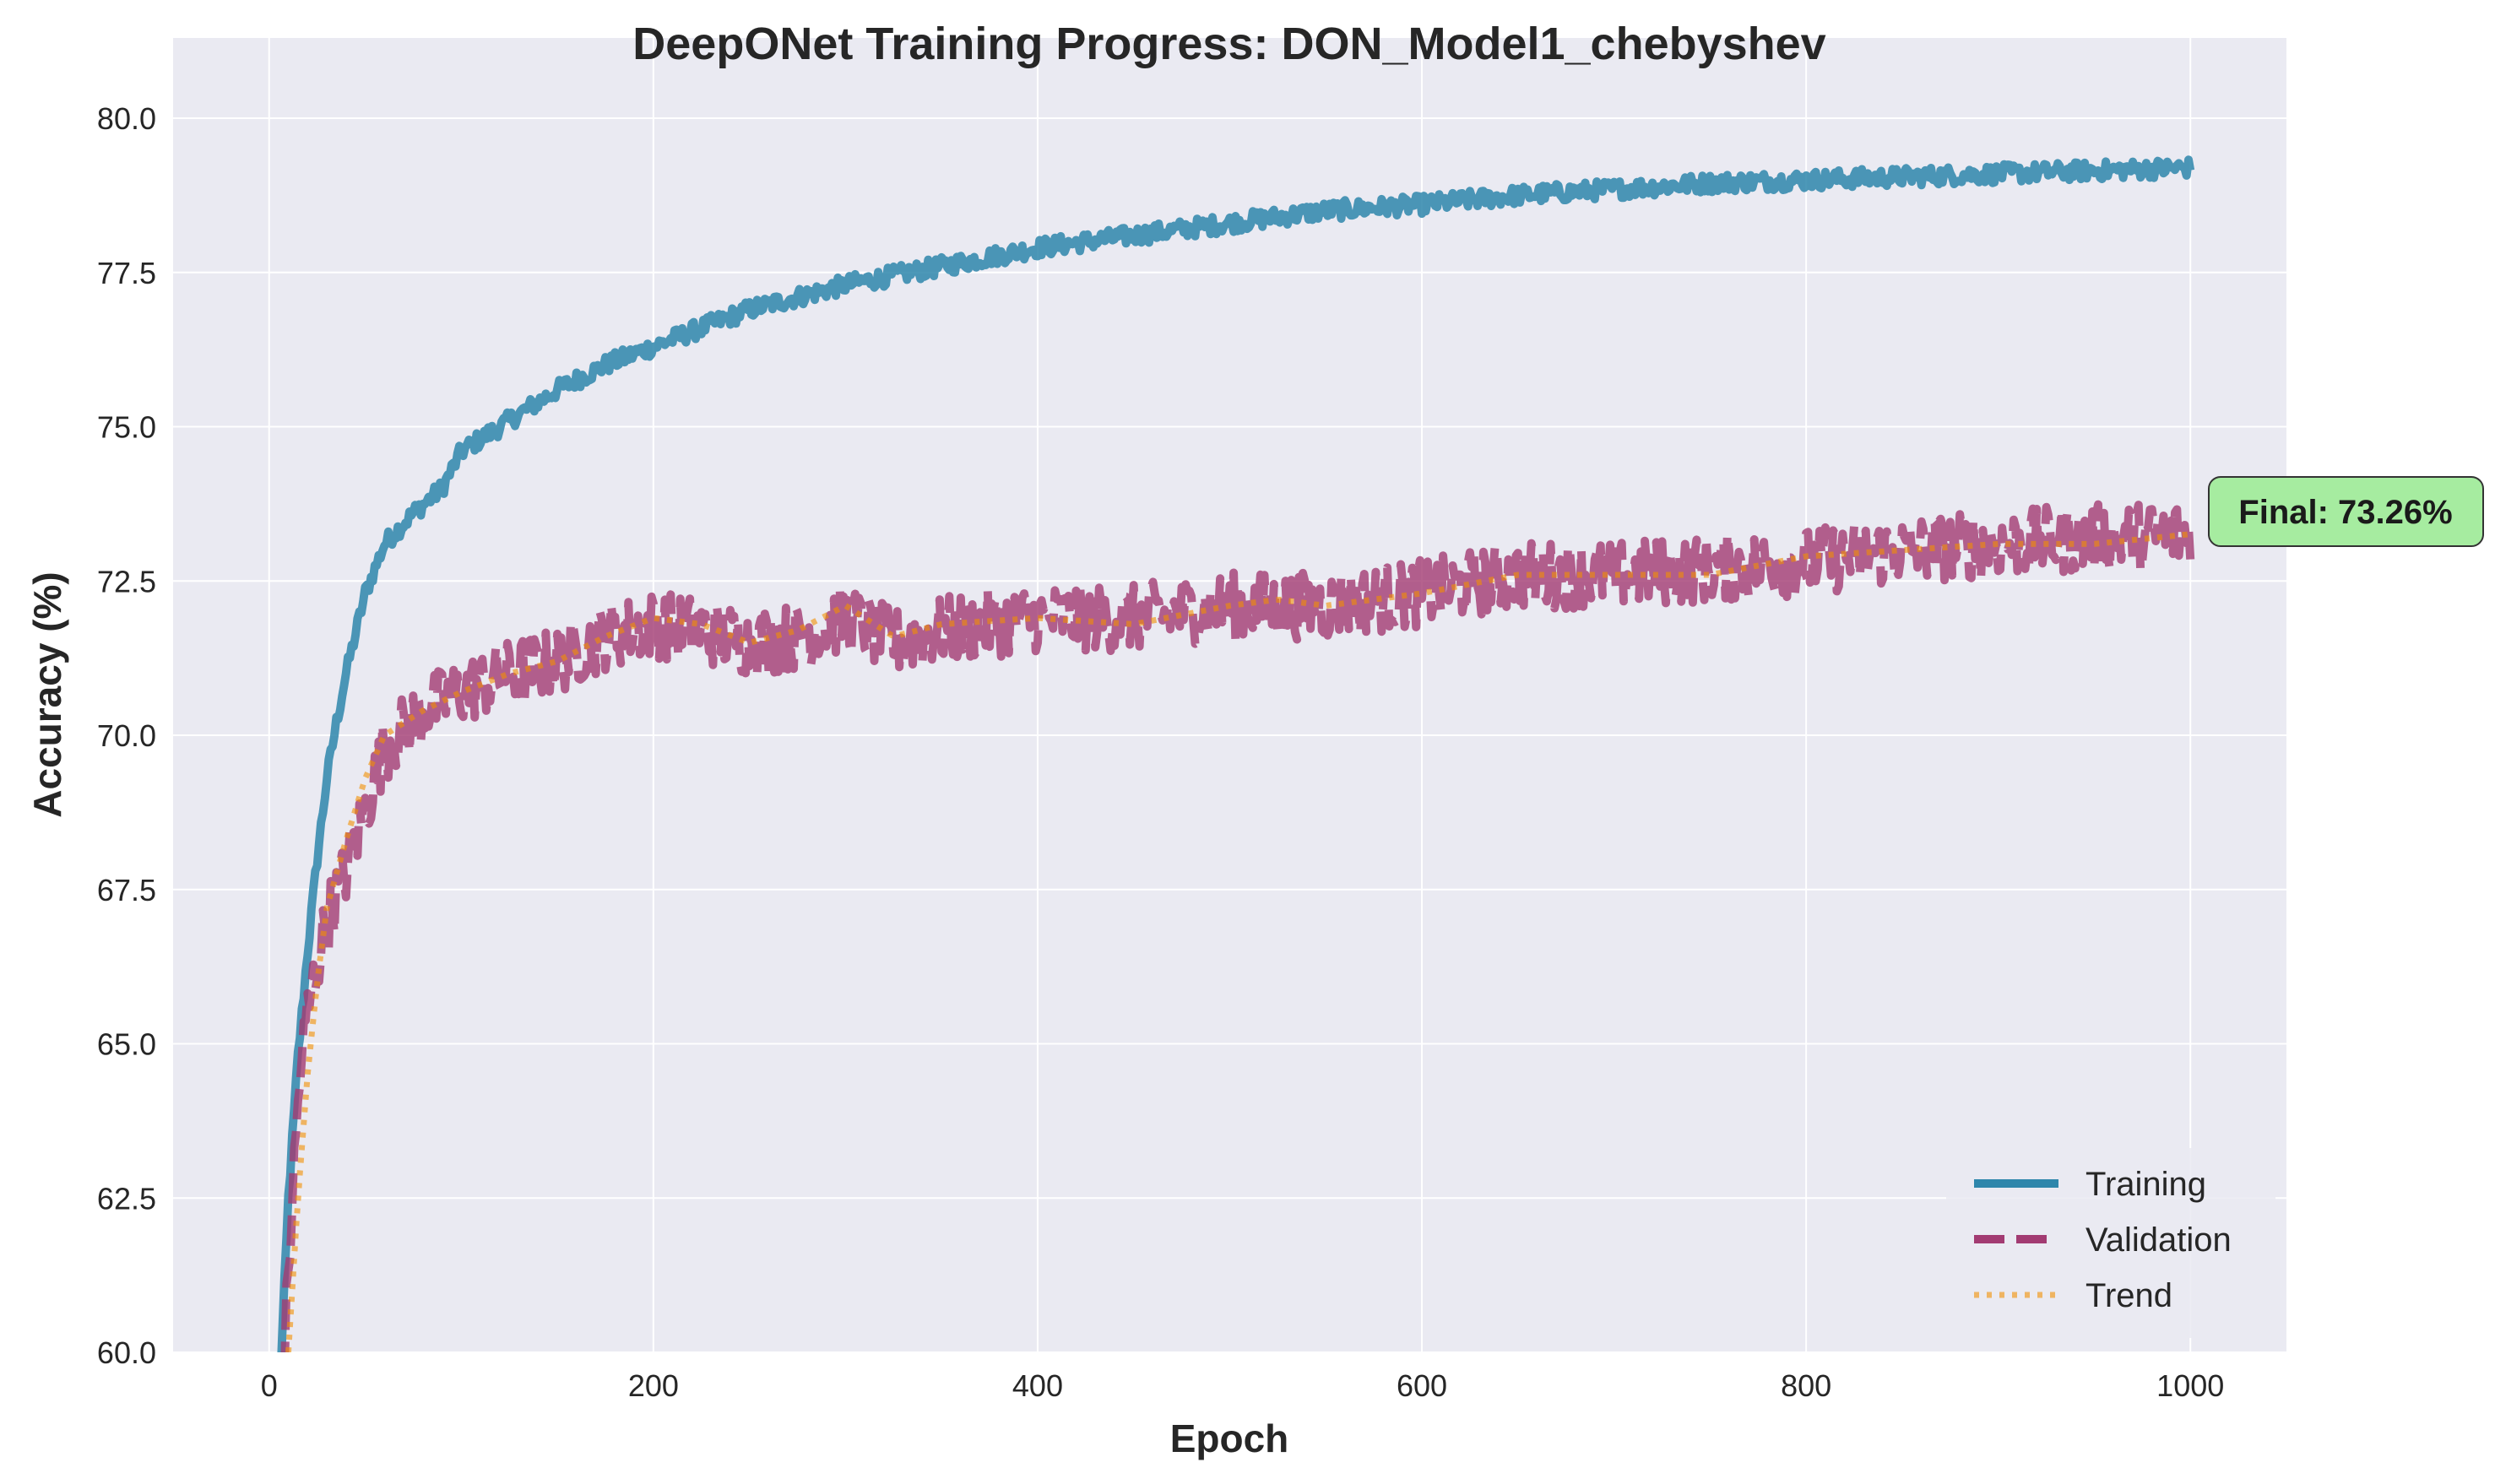  What do you see at coordinates (2190, 1385) in the screenshot?
I see `x-tick-label: 1000` at bounding box center [2190, 1385].